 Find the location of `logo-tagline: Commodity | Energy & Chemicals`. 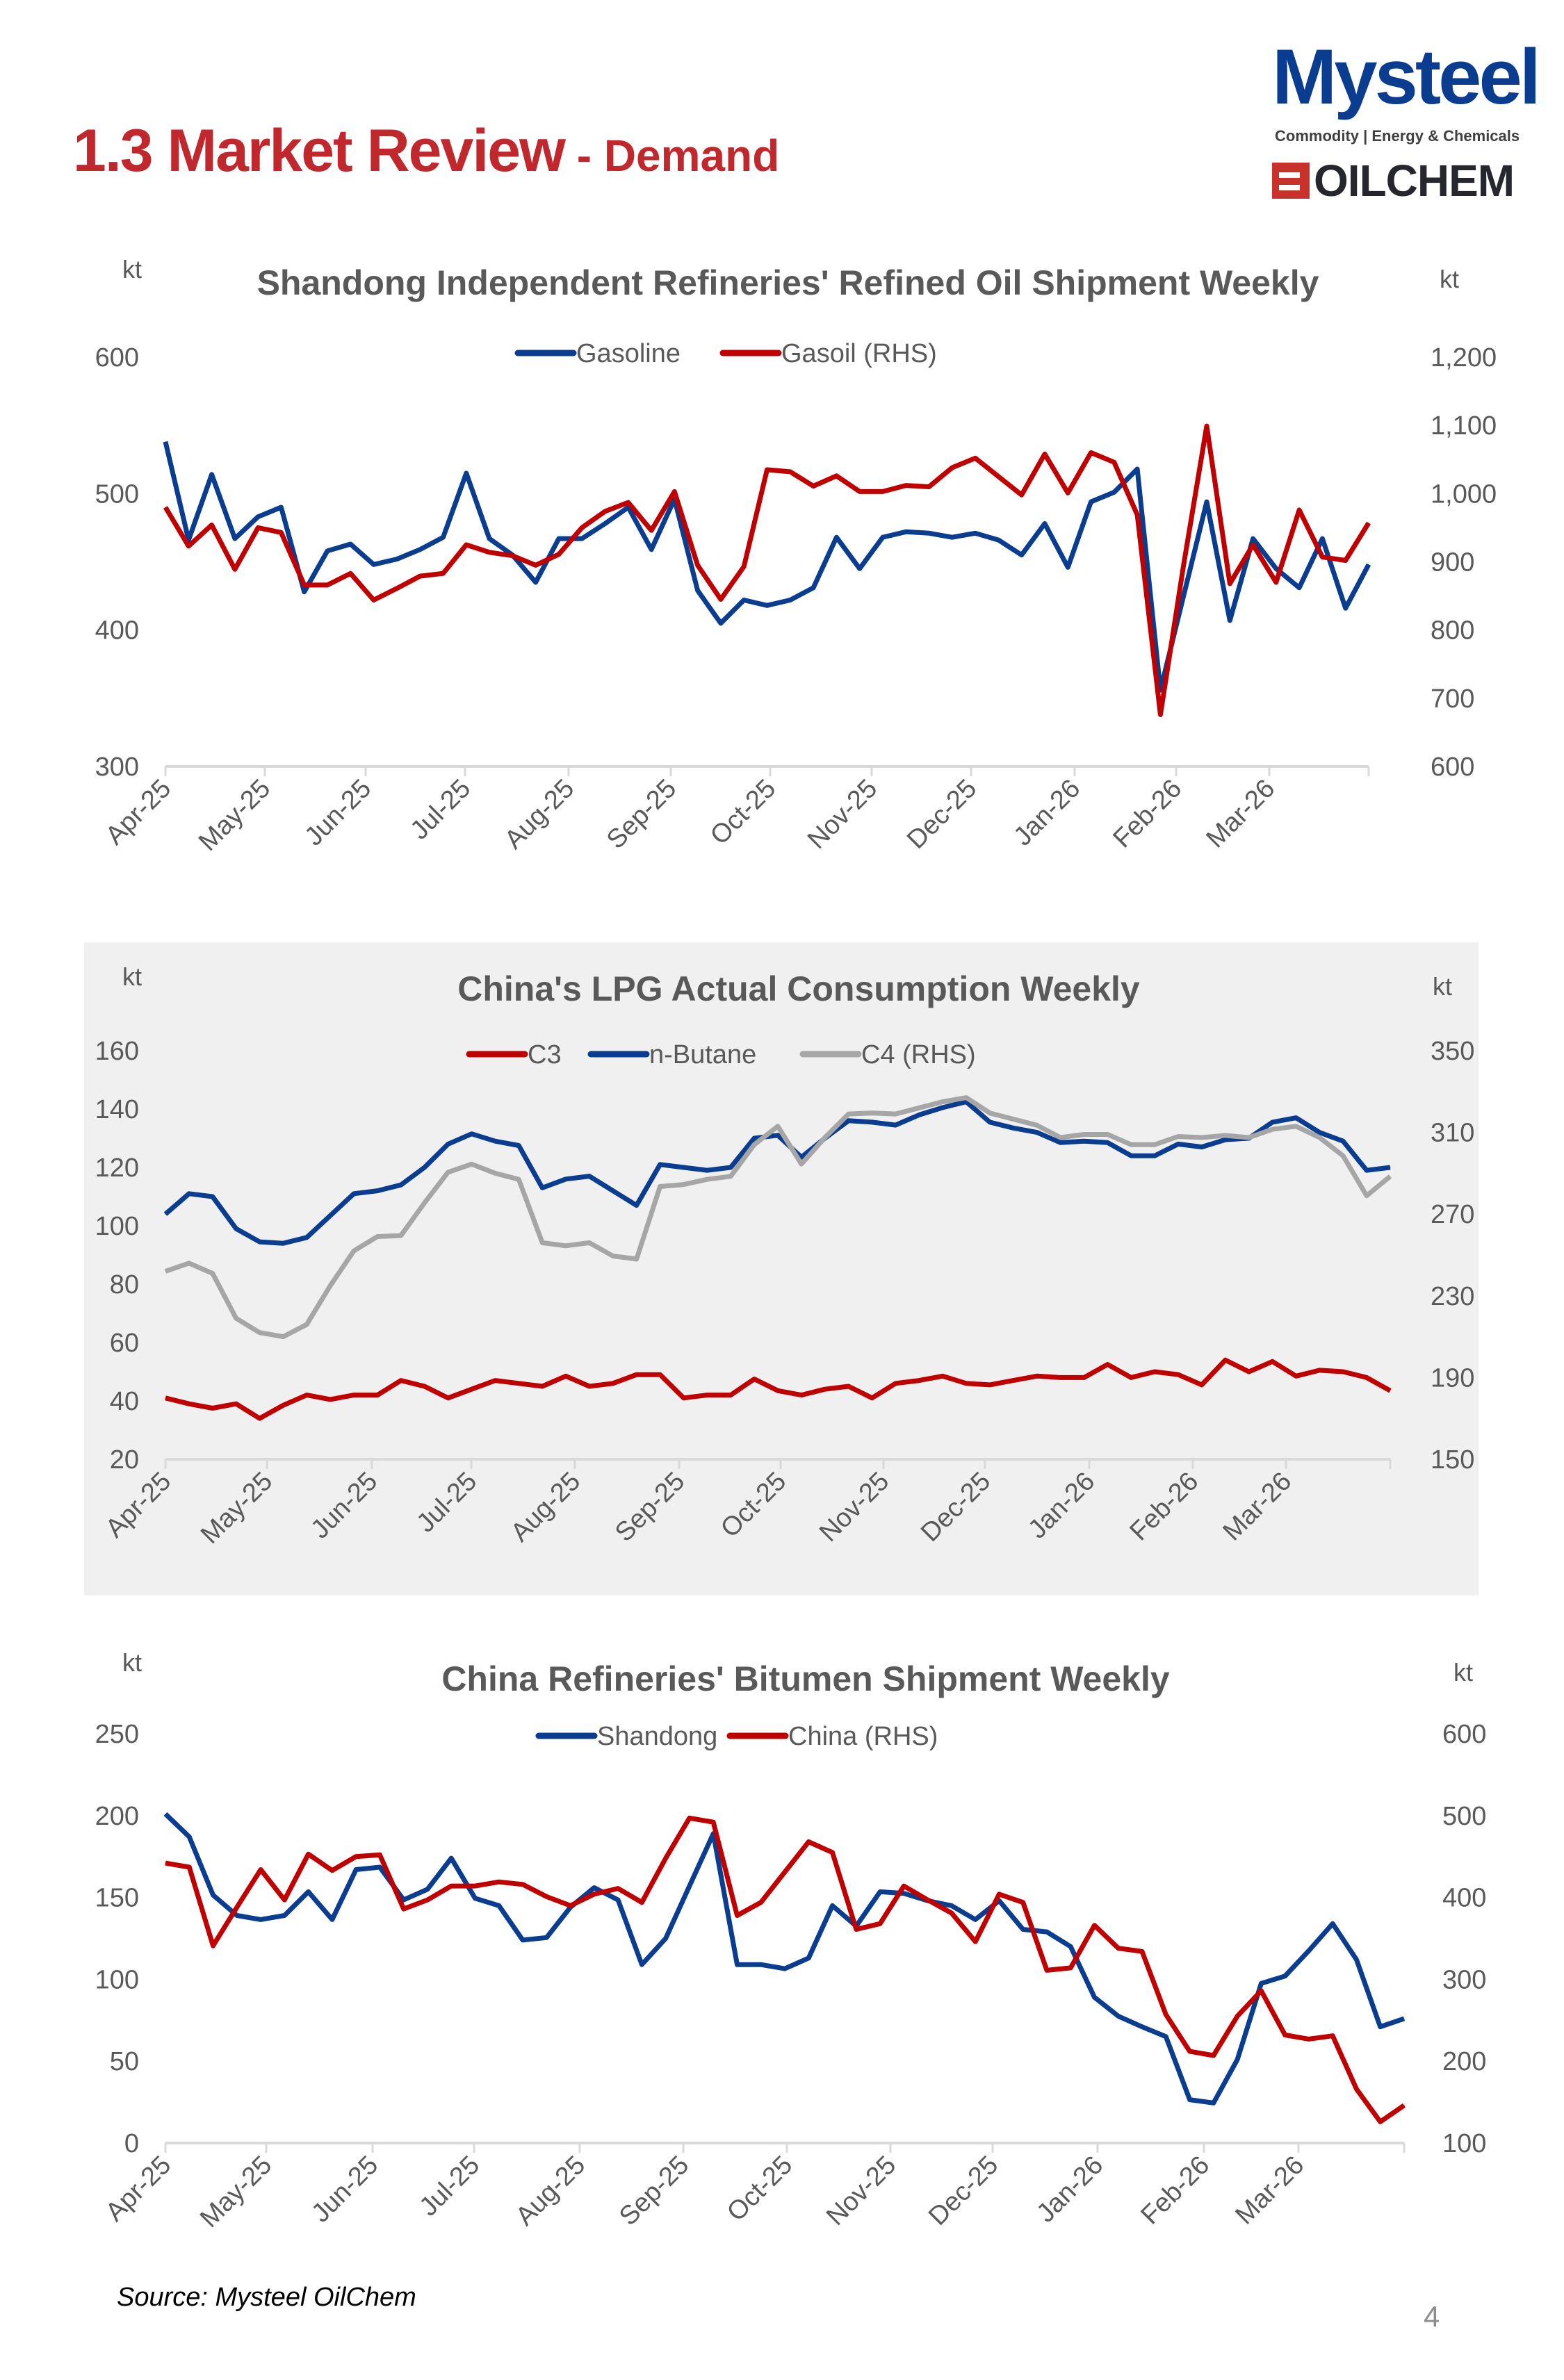

logo-tagline: Commodity | Energy & Chemicals is located at coordinates (1397, 136).